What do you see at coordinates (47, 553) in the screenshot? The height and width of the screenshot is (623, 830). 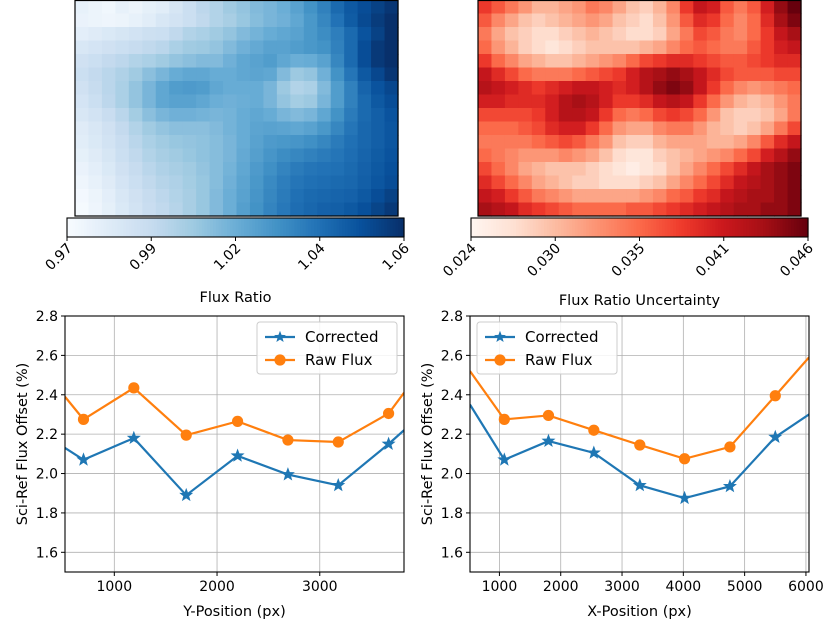 I see `y-tick-label: 1.6` at bounding box center [47, 553].